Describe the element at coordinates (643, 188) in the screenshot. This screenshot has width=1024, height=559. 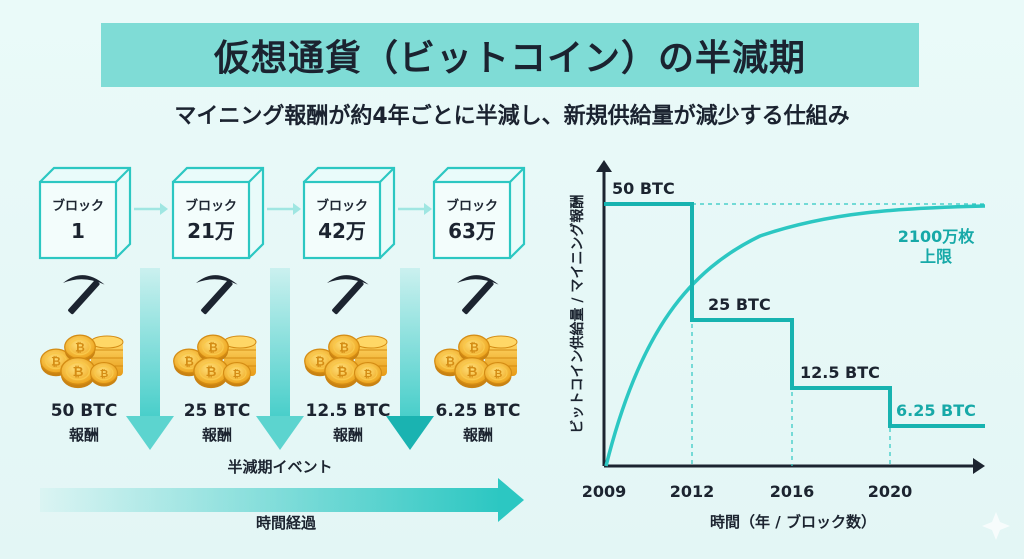
I see `reward-step-label: 50 BTC` at that location.